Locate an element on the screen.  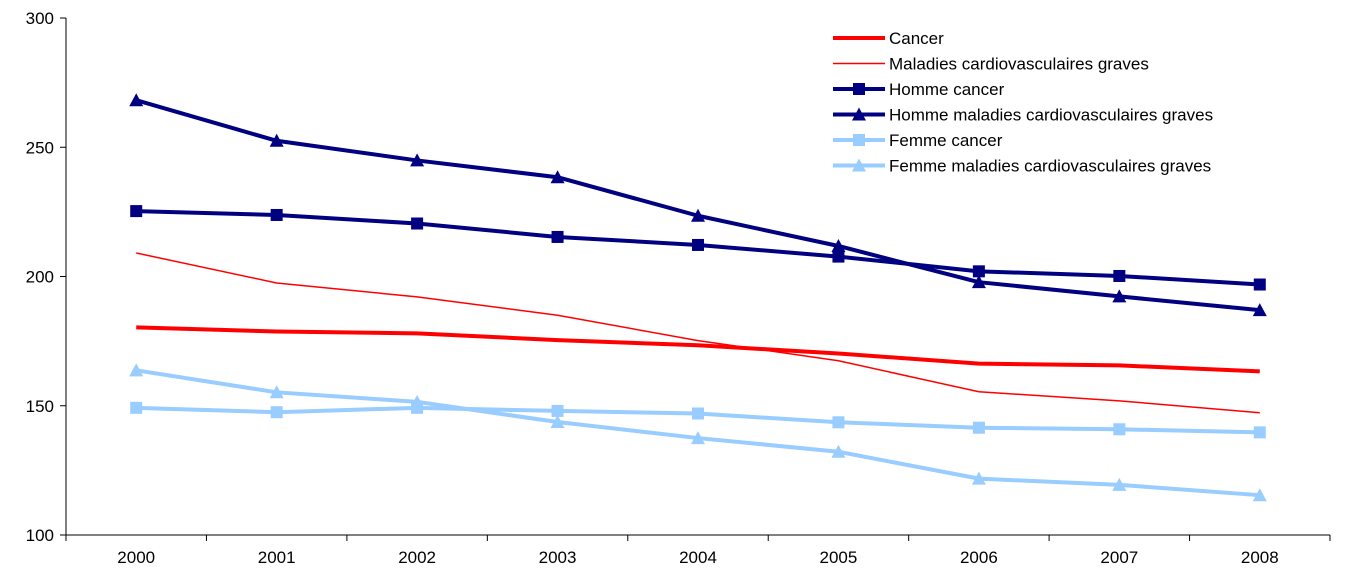
legend-item: Maladies cardiovasculaires graves is located at coordinates (991, 64).